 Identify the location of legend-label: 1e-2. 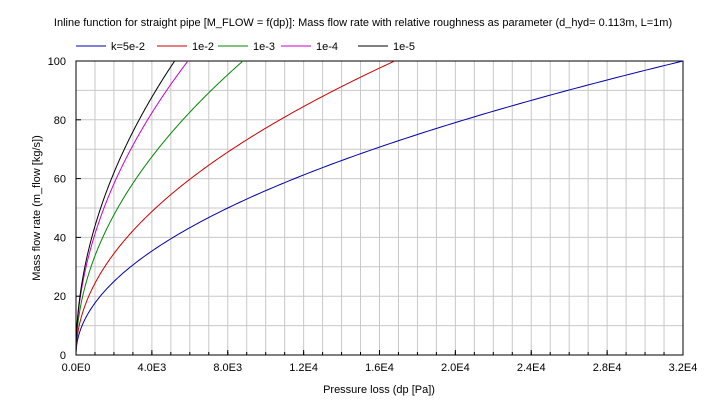
(203, 47).